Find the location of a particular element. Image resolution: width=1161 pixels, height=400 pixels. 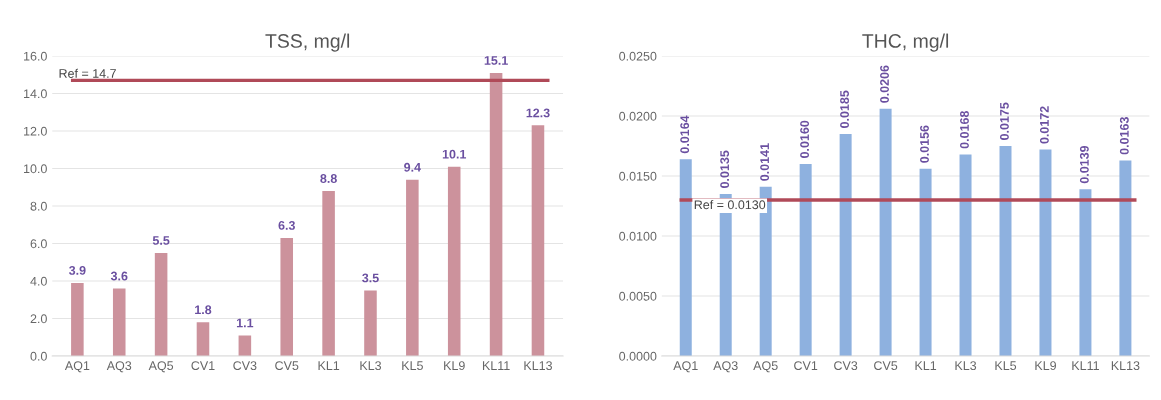

data-label: 0.0168 is located at coordinates (964, 130).